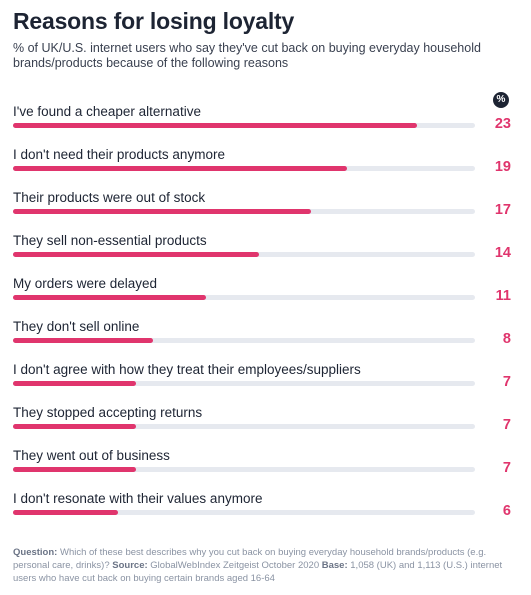  What do you see at coordinates (506, 511) in the screenshot?
I see `value-label: 6` at bounding box center [506, 511].